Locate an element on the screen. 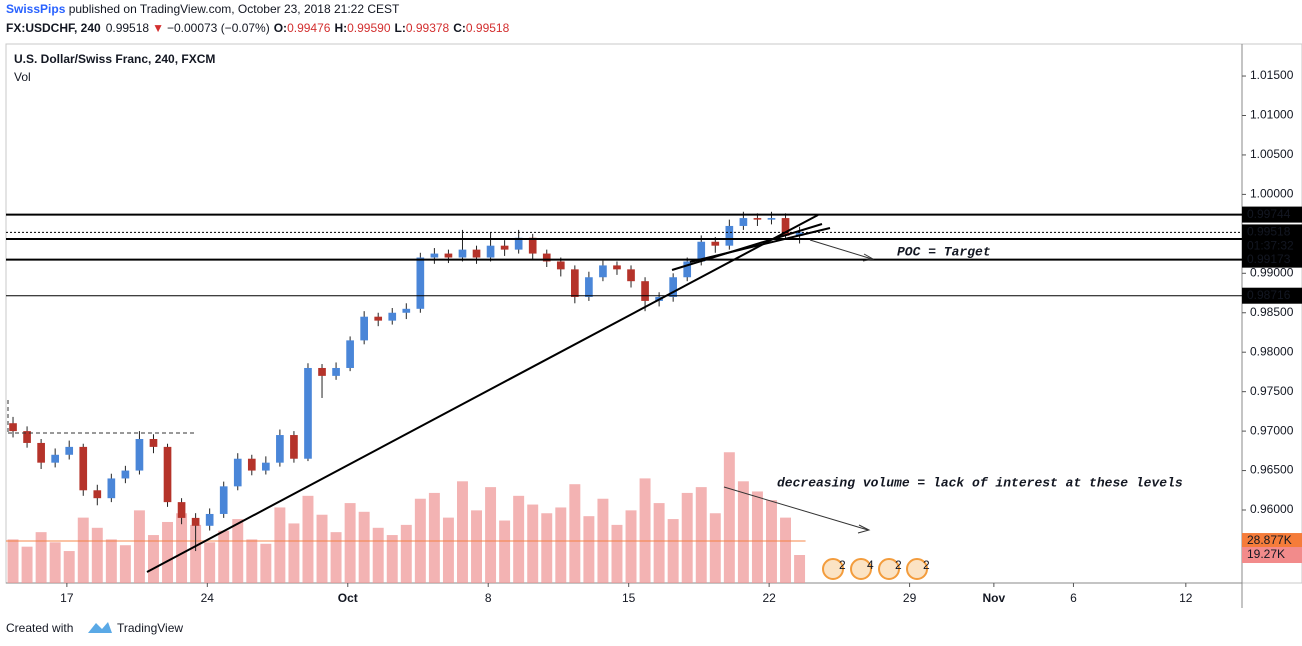  ohlc-key: C: is located at coordinates (459, 28).